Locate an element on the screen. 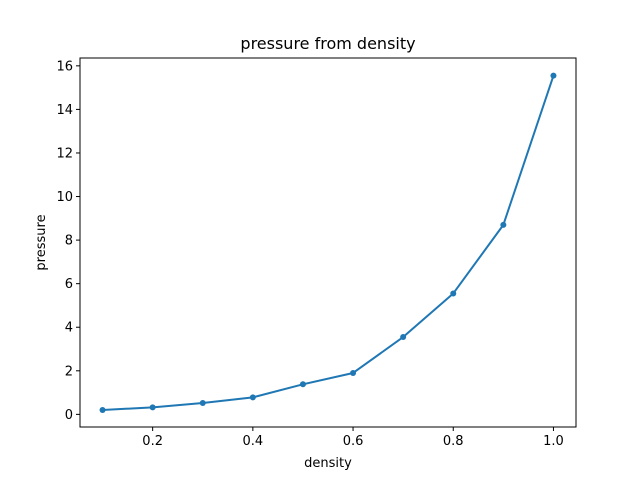  y-tick-label: 12 is located at coordinates (64, 153).